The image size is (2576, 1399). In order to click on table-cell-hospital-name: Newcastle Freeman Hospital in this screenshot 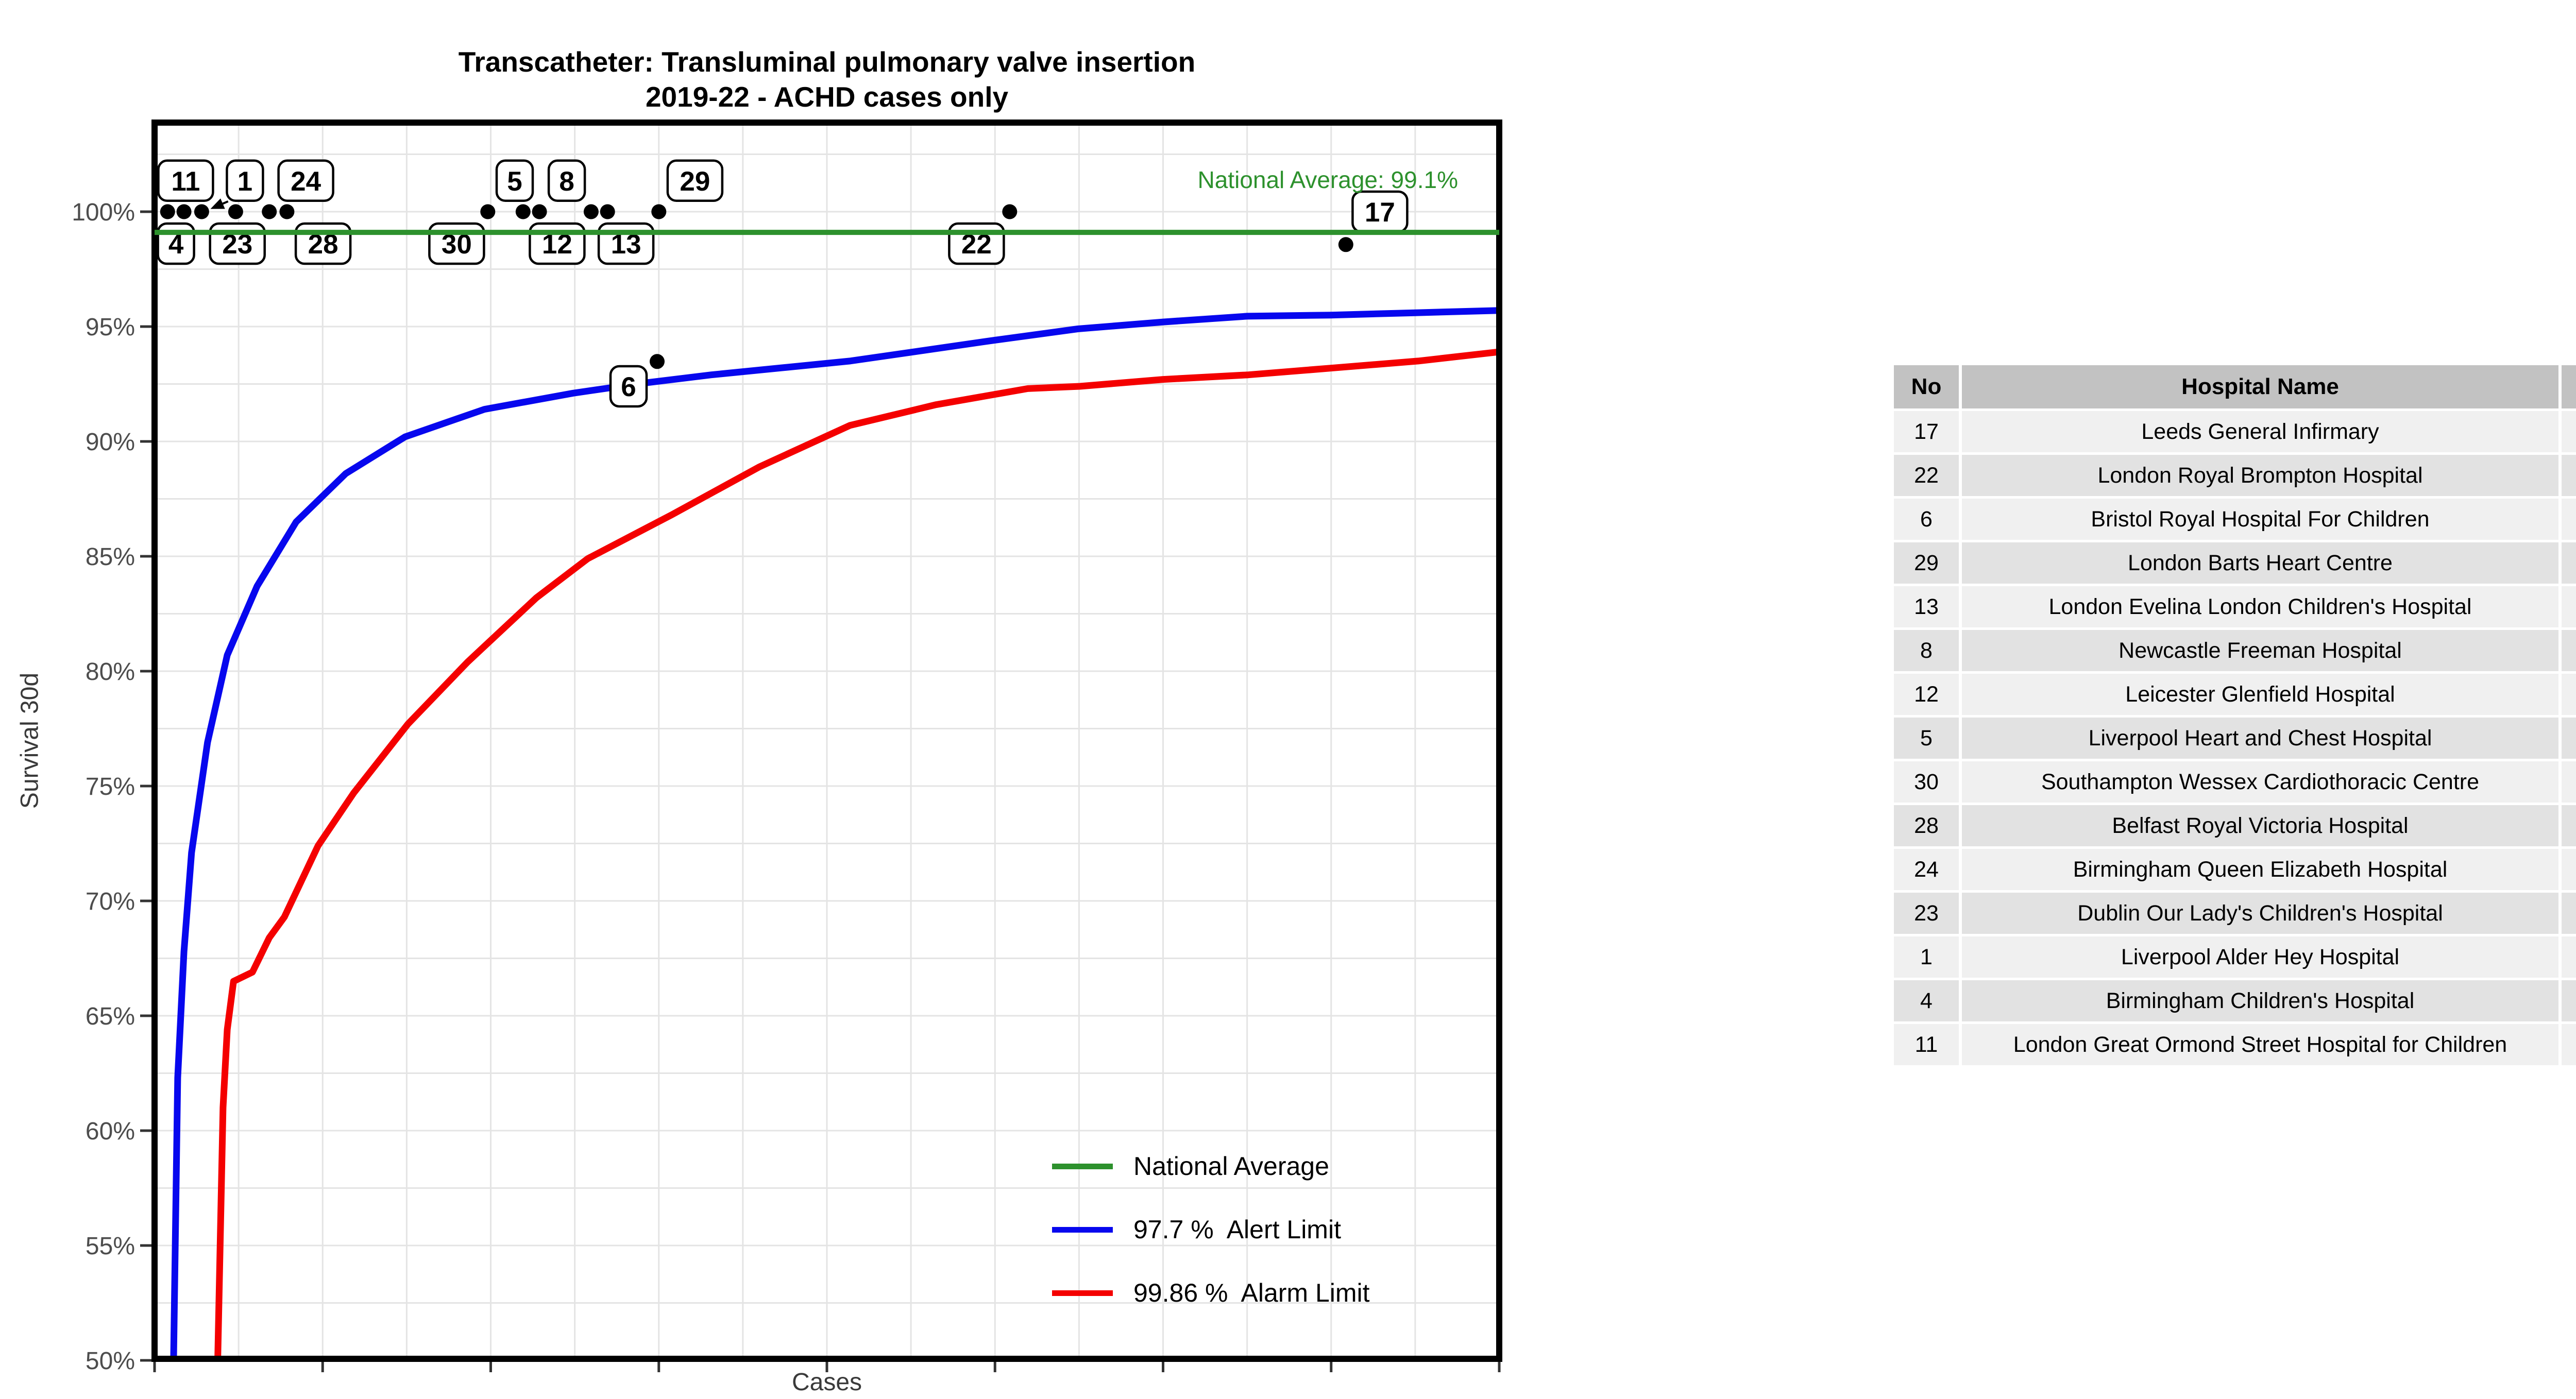, I will do `click(2260, 650)`.